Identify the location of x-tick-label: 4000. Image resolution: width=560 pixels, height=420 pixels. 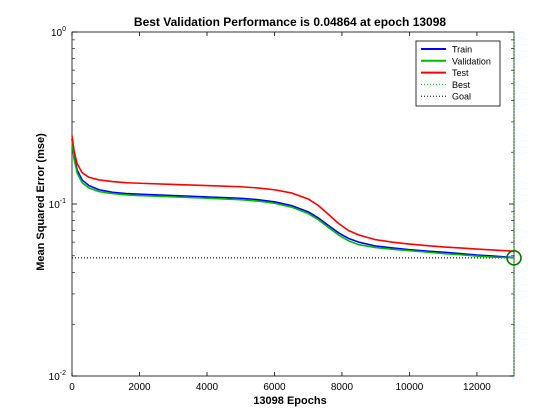
(207, 387).